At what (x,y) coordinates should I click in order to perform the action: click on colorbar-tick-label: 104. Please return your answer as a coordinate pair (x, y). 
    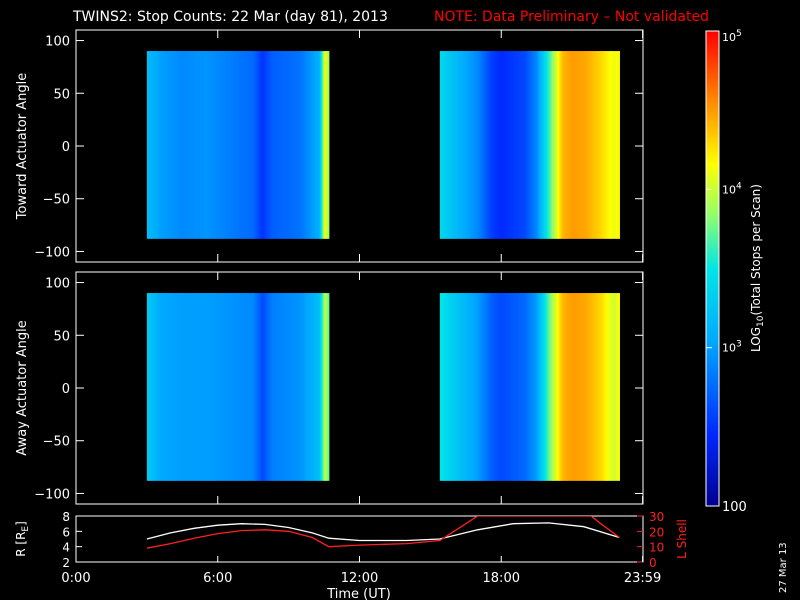
    Looking at the image, I should click on (732, 188).